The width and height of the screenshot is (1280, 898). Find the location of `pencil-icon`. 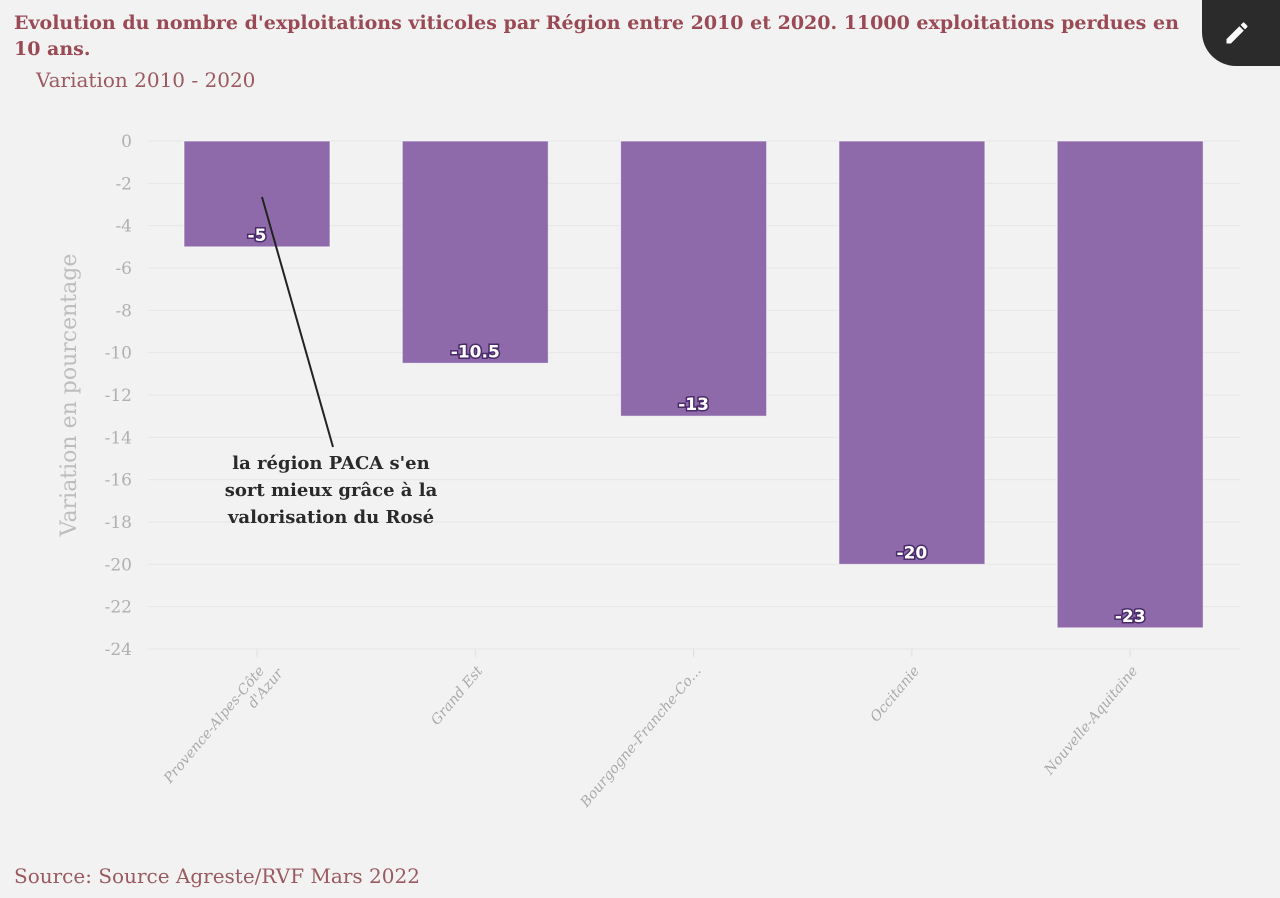

pencil-icon is located at coordinates (1237, 33).